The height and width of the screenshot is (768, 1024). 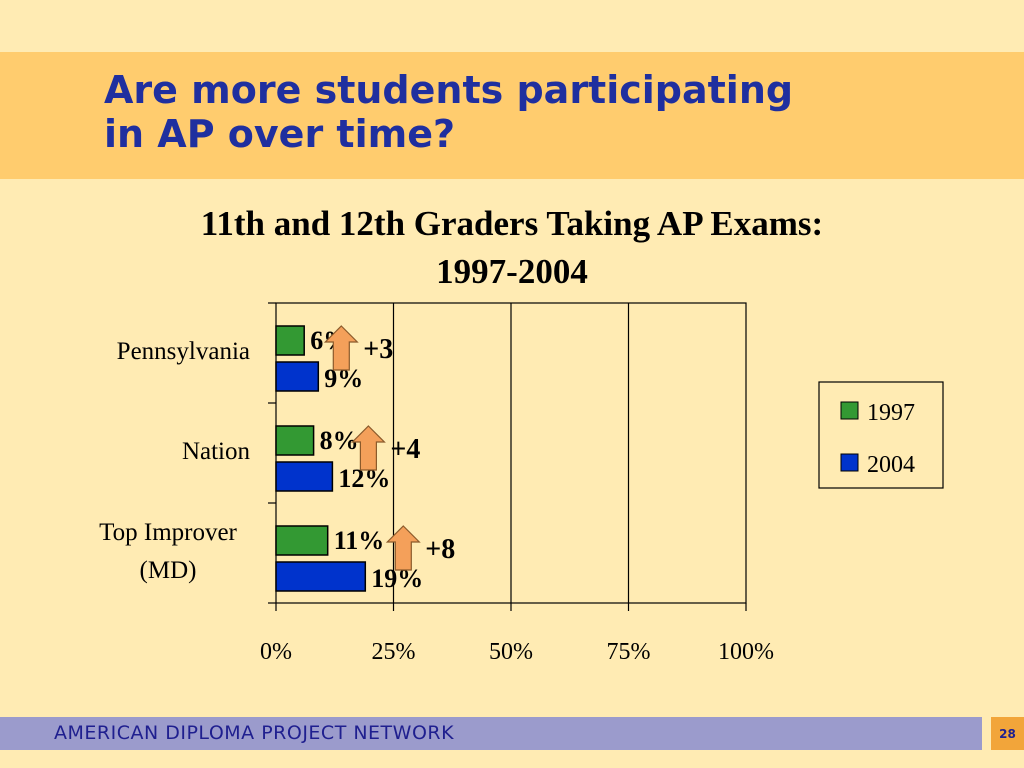 I want to click on category-label: Top Improver, so click(x=168, y=532).